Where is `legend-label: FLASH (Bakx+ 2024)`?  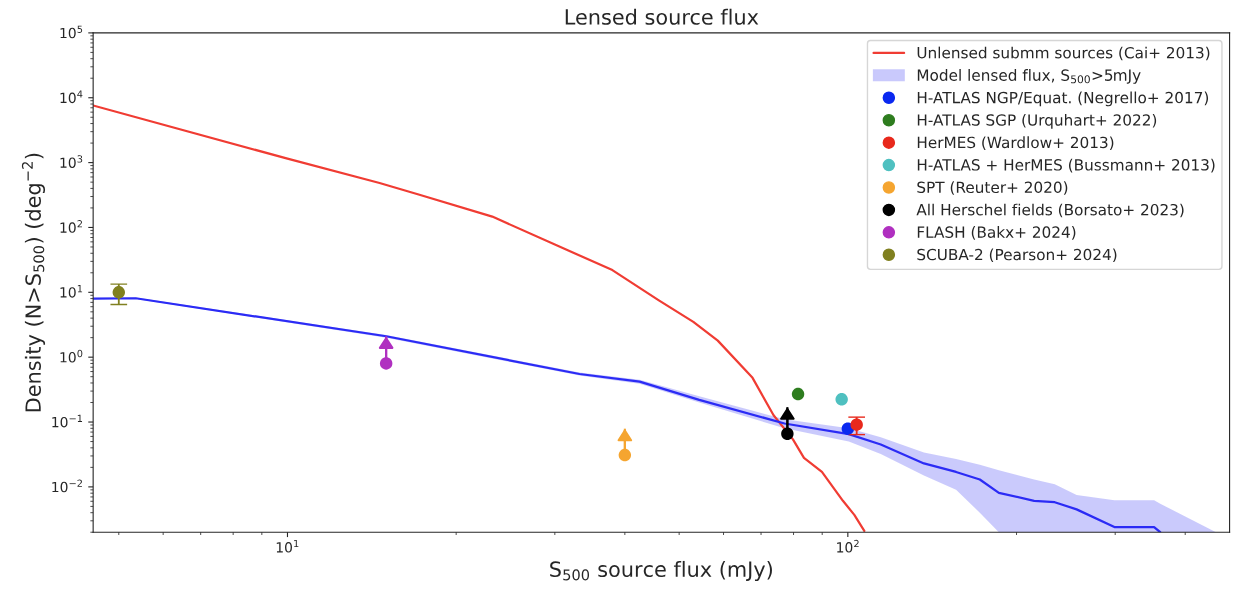
legend-label: FLASH (Bakx+ 2024) is located at coordinates (996, 233).